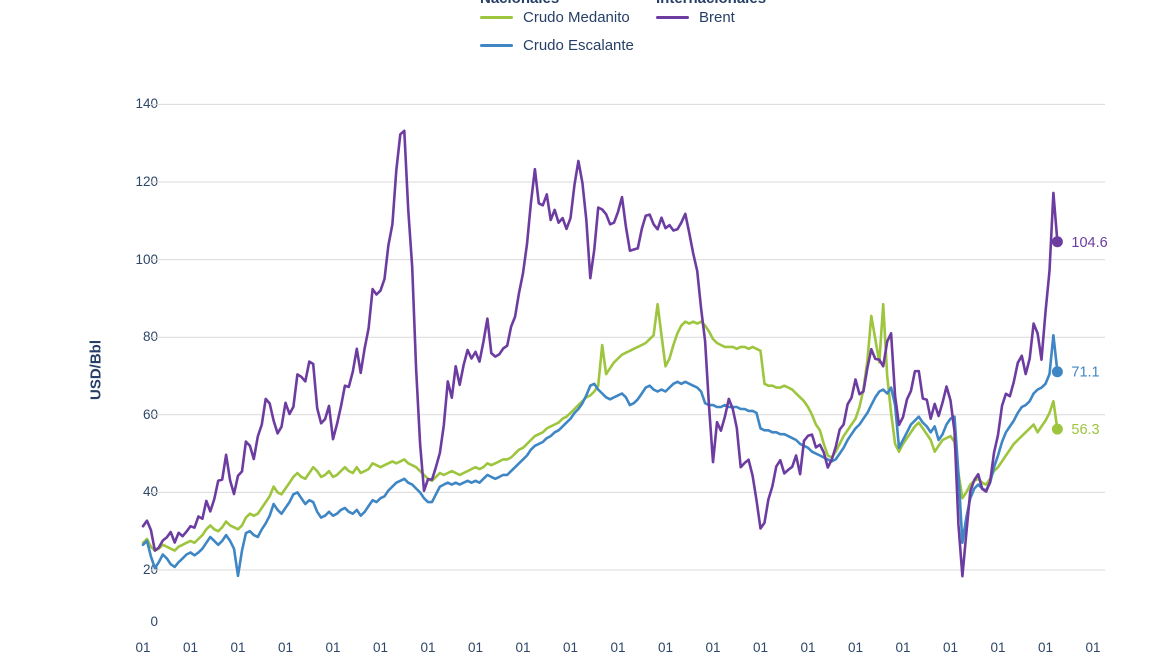  What do you see at coordinates (1085, 373) in the screenshot?
I see `crudo-escalante-end-value-label: 71.1` at bounding box center [1085, 373].